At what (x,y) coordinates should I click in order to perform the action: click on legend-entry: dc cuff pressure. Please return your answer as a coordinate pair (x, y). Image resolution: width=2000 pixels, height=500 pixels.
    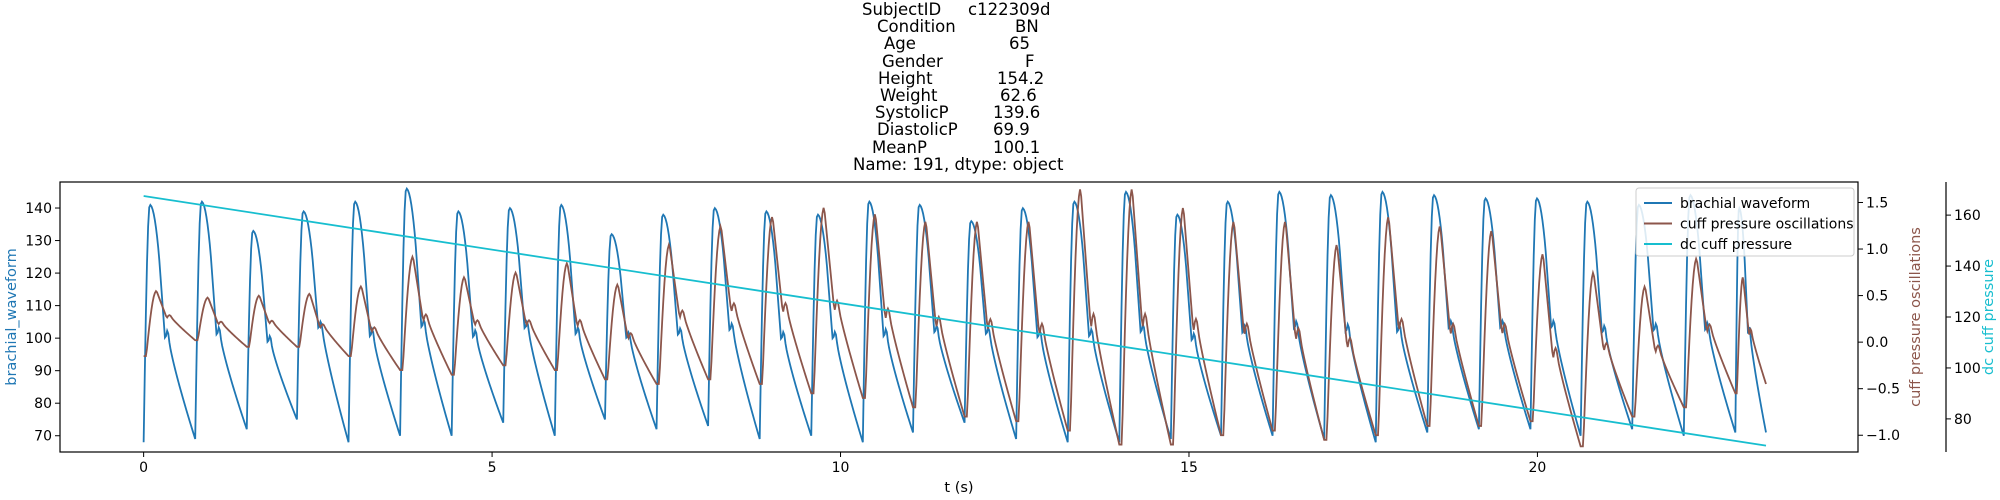
    Looking at the image, I should click on (1736, 245).